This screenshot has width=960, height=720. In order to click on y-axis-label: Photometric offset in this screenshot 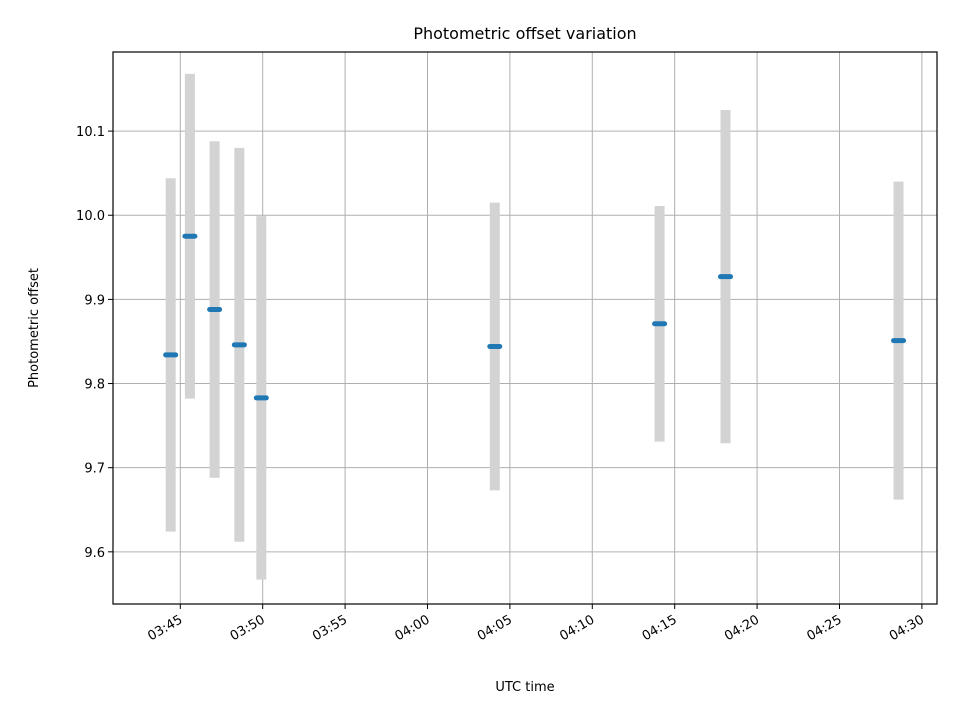, I will do `click(34, 328)`.